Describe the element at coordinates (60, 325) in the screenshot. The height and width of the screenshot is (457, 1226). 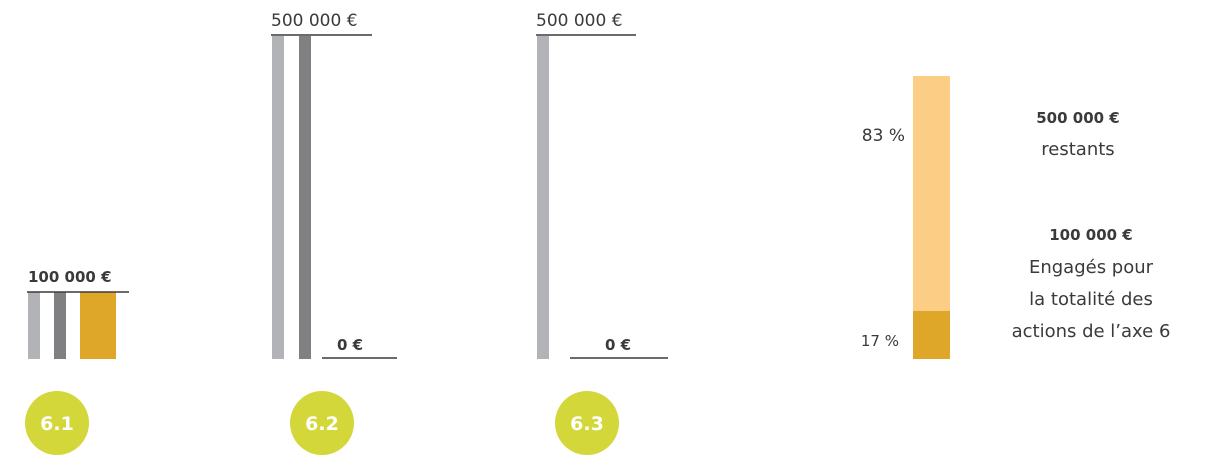
I see `bar-6-1-dark-grey` at that location.